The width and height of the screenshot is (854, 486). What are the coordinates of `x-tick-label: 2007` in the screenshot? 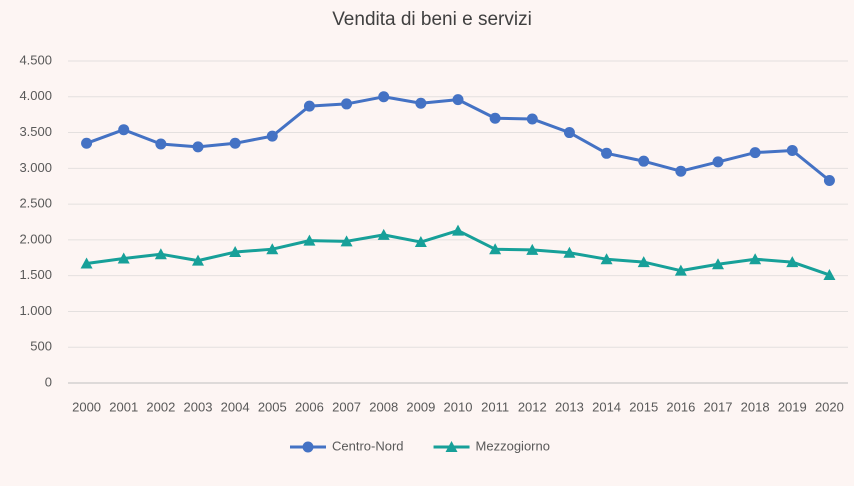 It's located at (346, 406).